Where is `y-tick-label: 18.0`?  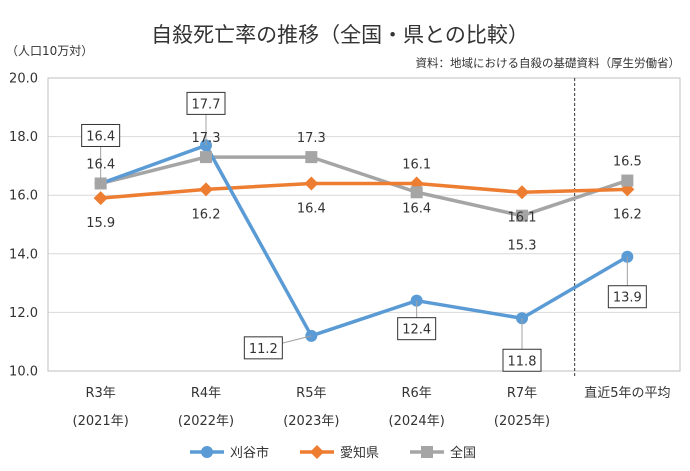 y-tick-label: 18.0 is located at coordinates (23, 137).